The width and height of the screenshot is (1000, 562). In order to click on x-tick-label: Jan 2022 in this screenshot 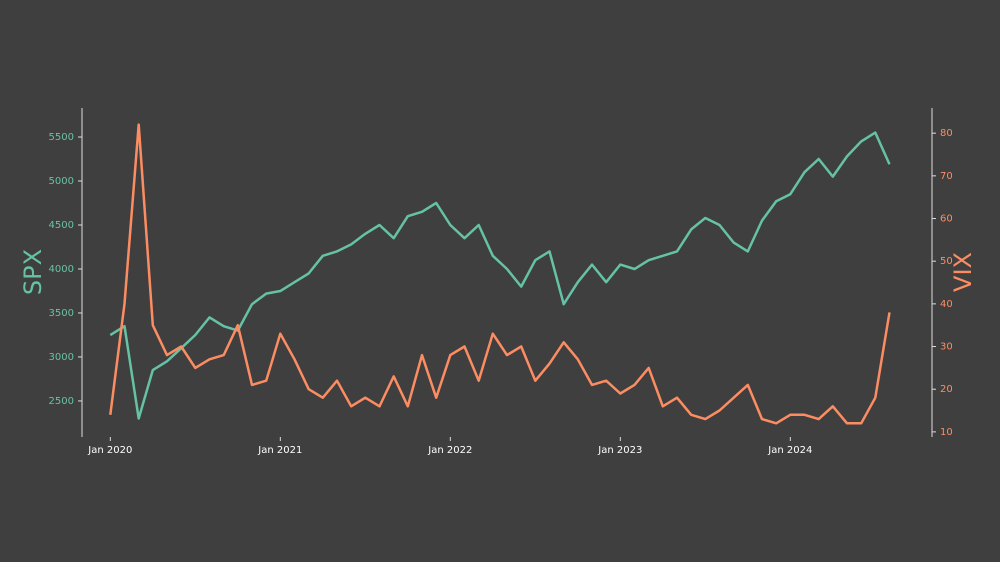, I will do `click(449, 450)`.